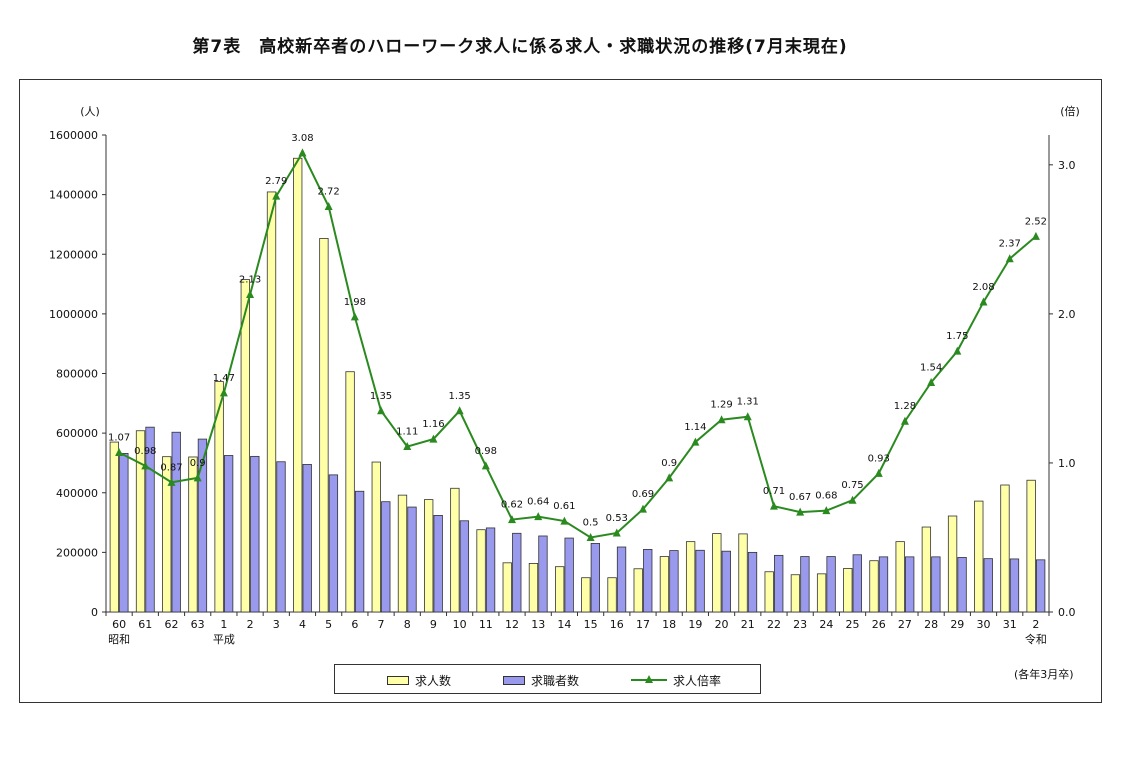 The width and height of the screenshot is (1124, 763). Describe the element at coordinates (1067, 463) in the screenshot. I see `y-tick-label-right: 1.0` at that location.